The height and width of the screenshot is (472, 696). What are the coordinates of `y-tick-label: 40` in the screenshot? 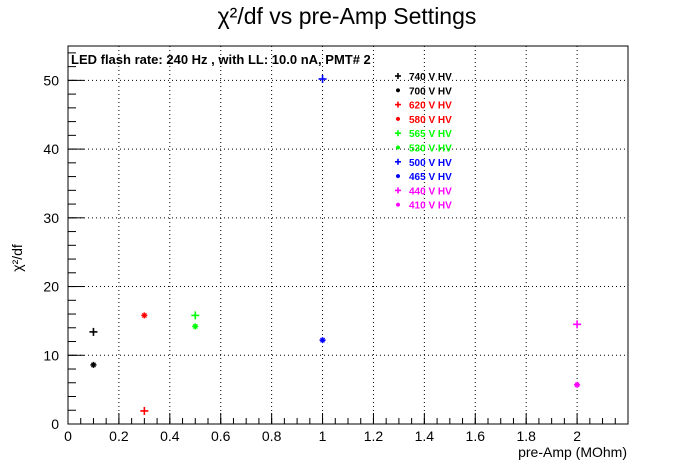 It's located at (51, 149).